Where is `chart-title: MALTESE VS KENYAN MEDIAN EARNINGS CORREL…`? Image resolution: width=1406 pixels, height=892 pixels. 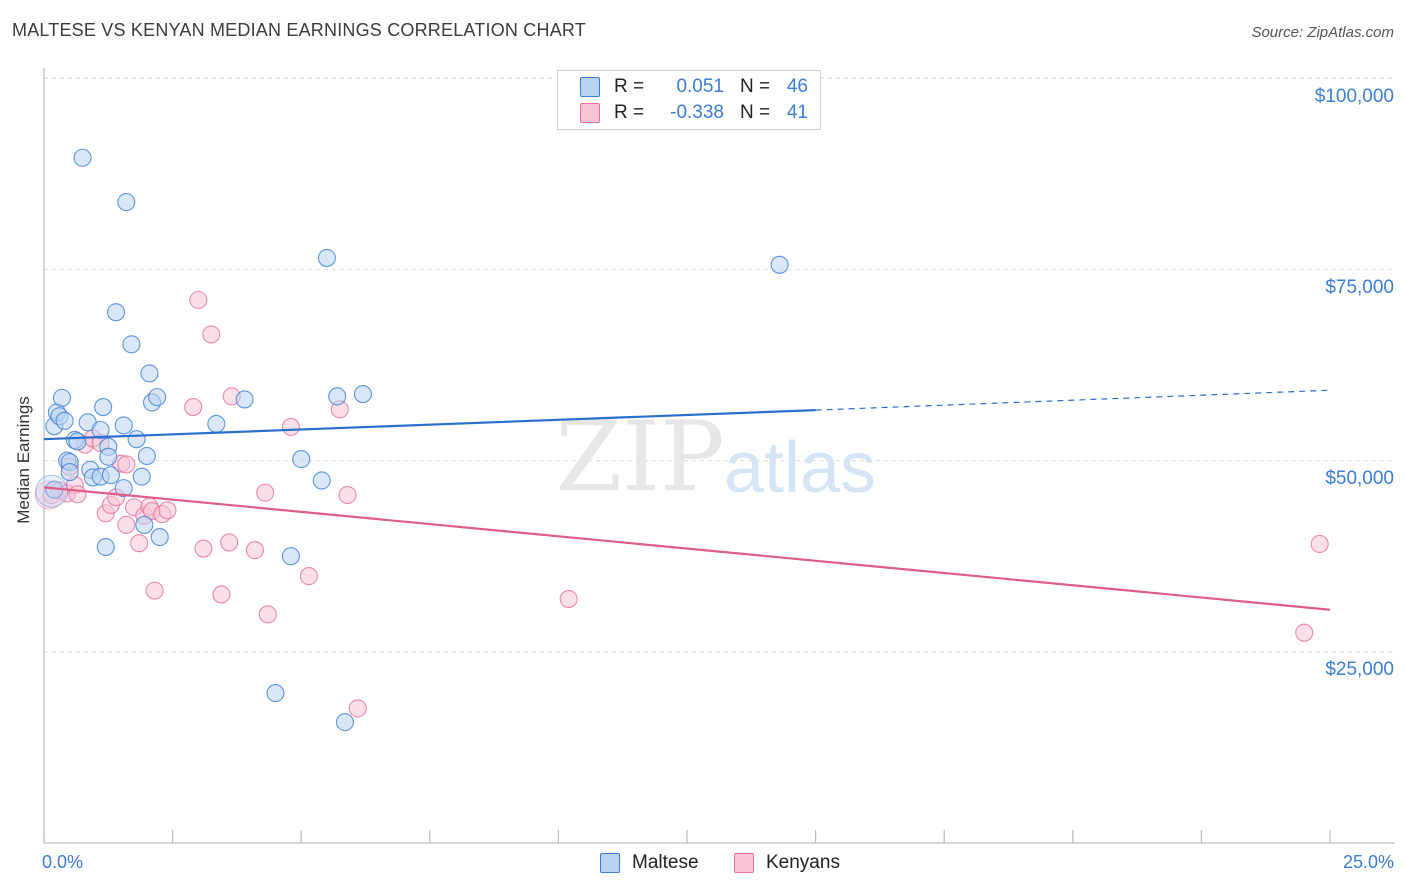 chart-title: MALTESE VS KENYAN MEDIAN EARNINGS CORREL… is located at coordinates (299, 30).